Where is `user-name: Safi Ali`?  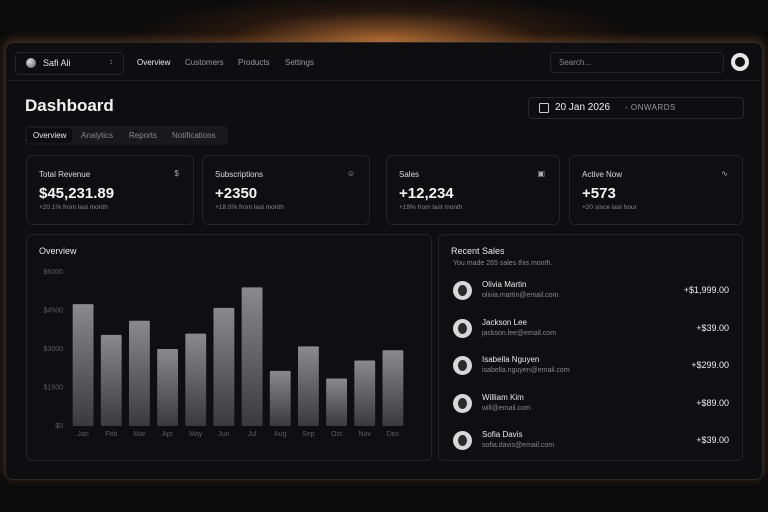
user-name: Safi Ali is located at coordinates (57, 63).